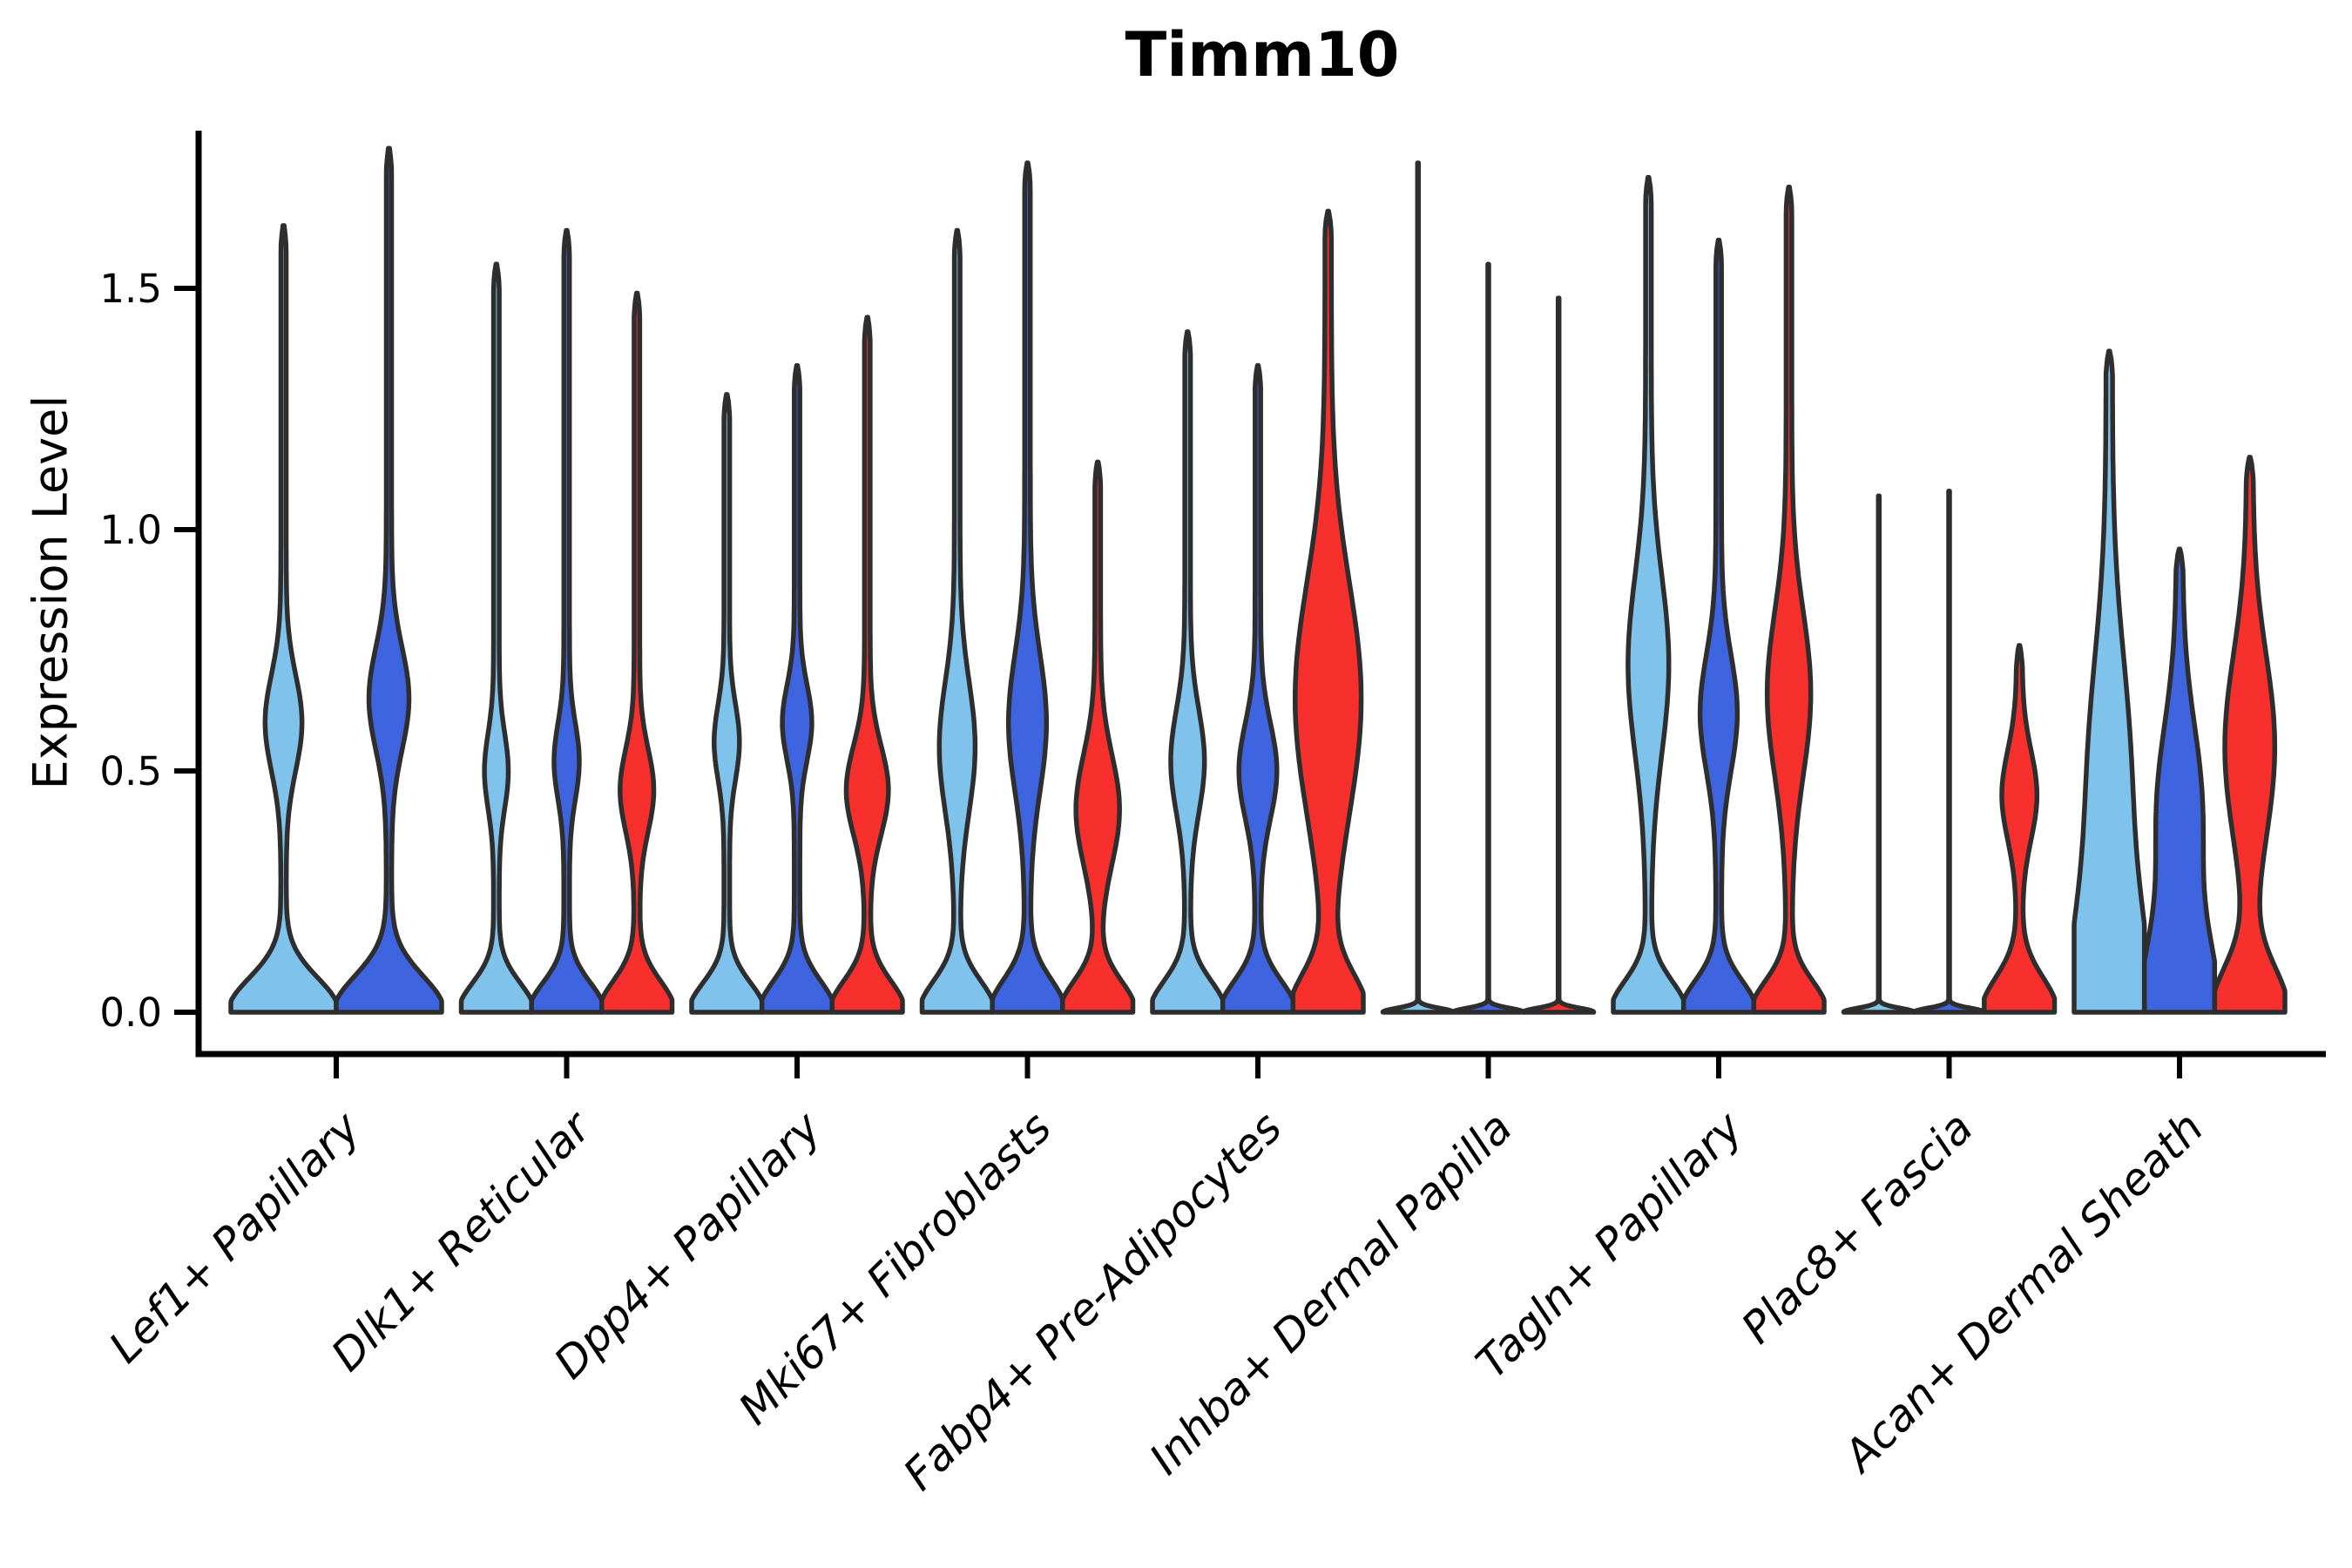 This screenshot has width=2352, height=1568. What do you see at coordinates (130, 530) in the screenshot?
I see `y-tick-label: 1.0` at bounding box center [130, 530].